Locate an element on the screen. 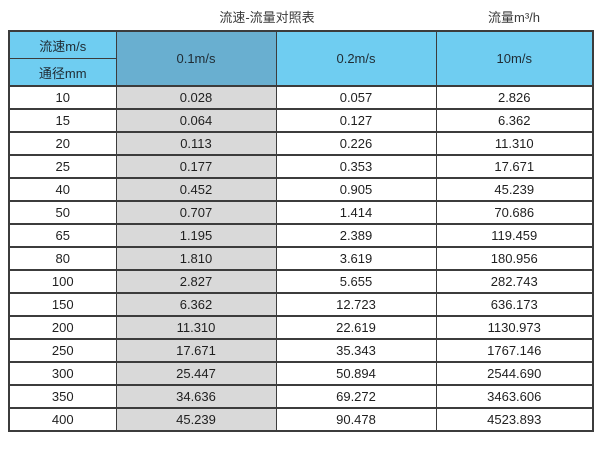 Image resolution: width=600 pixels, height=466 pixels. flow-value-cell-0-1ms: 1.195 is located at coordinates (196, 235).